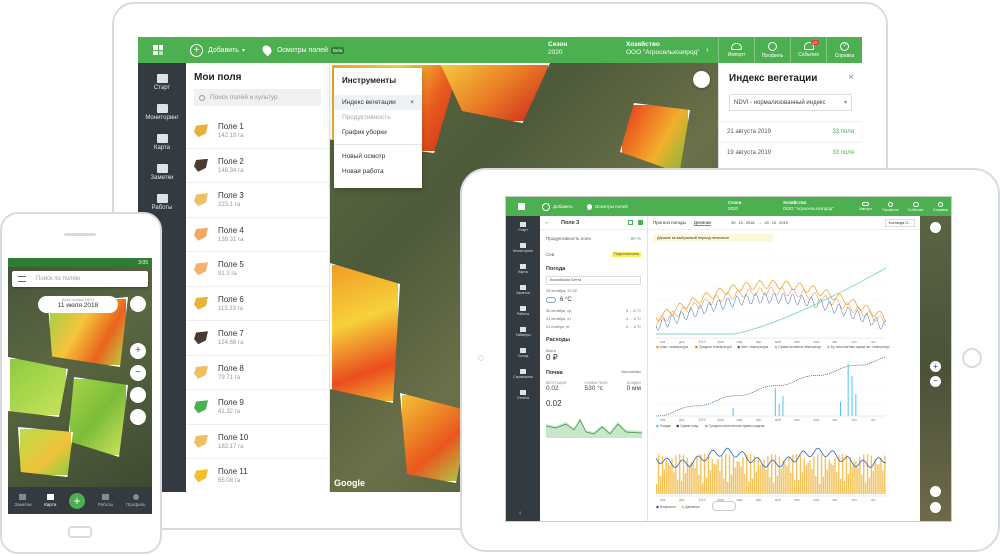  Describe the element at coordinates (593, 280) in the screenshot. I see `weather-station-select: Каспийская Бетта` at that location.